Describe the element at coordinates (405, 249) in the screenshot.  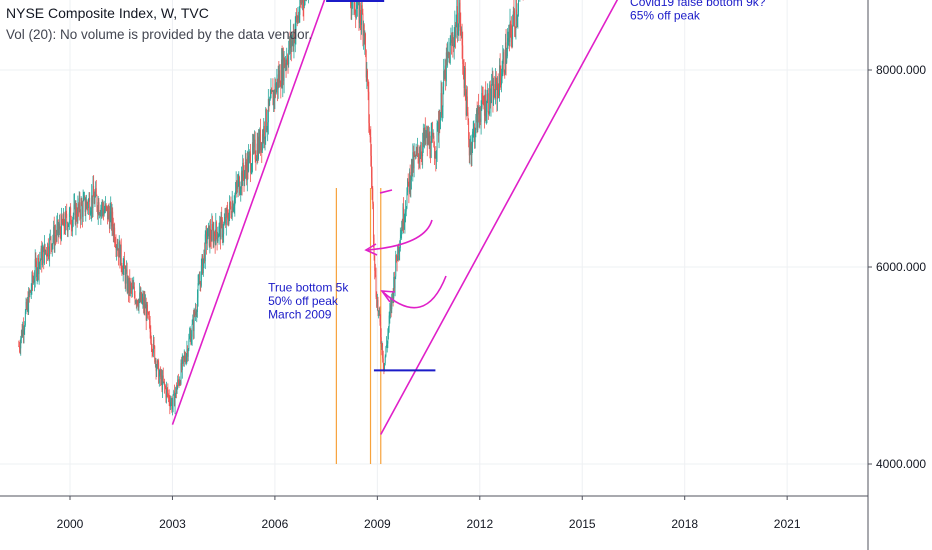
I see `annotation-arrows` at that location.